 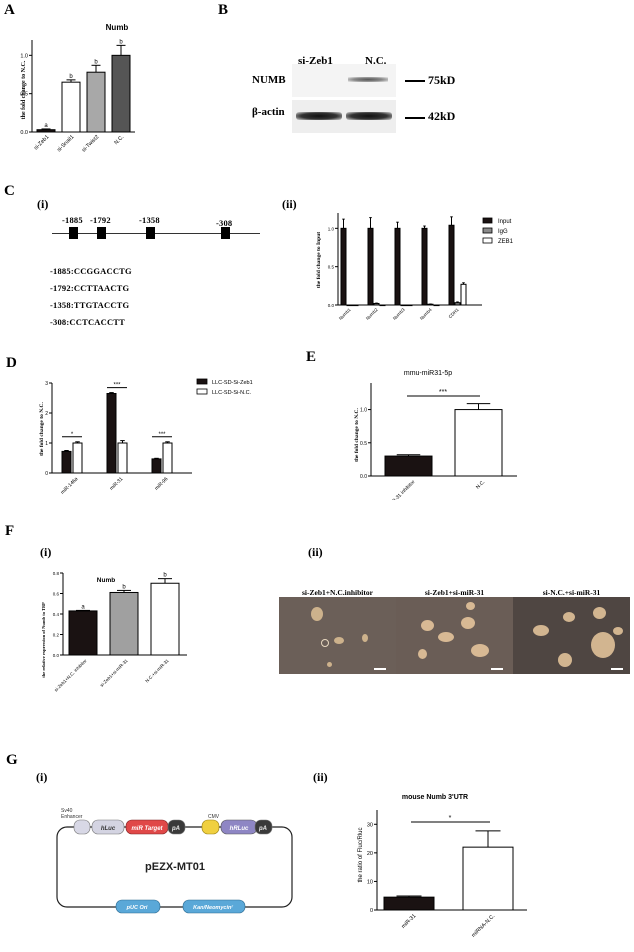 I want to click on sublabel-f-i: (i), so click(x=46, y=552).